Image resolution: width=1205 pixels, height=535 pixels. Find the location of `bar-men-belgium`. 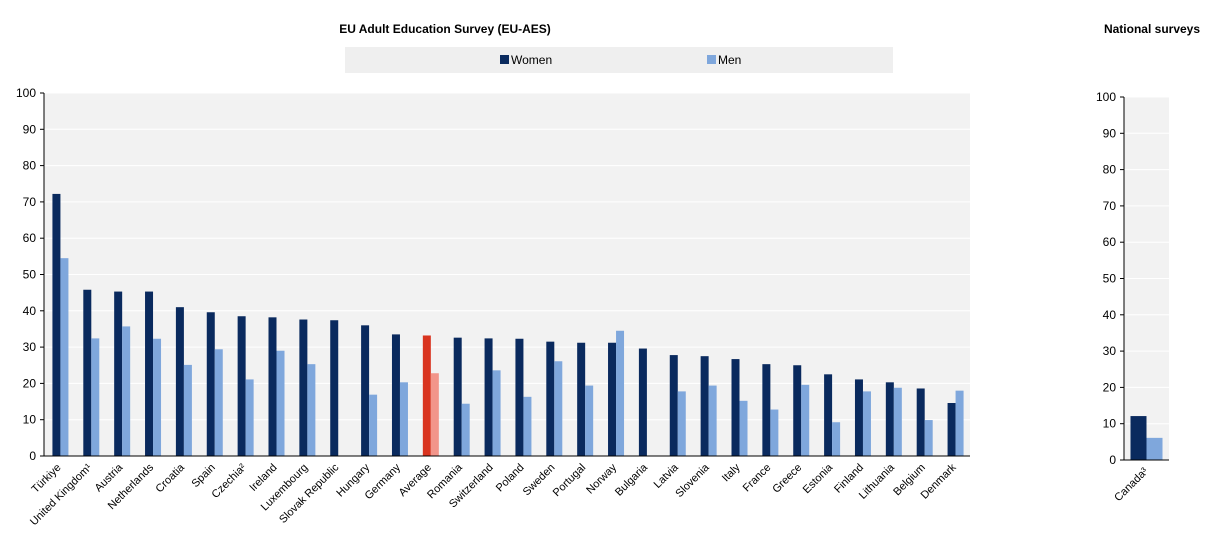

bar-men-belgium is located at coordinates (928, 438).